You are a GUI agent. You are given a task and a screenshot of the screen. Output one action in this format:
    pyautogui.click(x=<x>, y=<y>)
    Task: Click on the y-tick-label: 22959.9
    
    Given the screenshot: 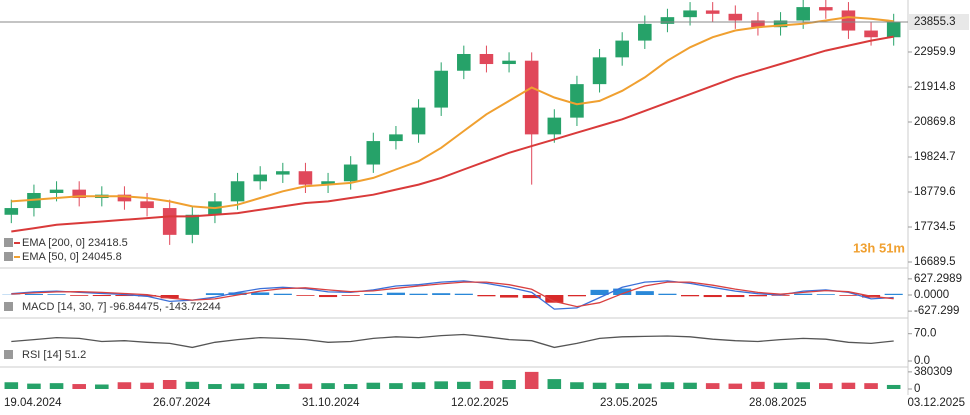 What is the action you would take?
    pyautogui.click(x=935, y=52)
    